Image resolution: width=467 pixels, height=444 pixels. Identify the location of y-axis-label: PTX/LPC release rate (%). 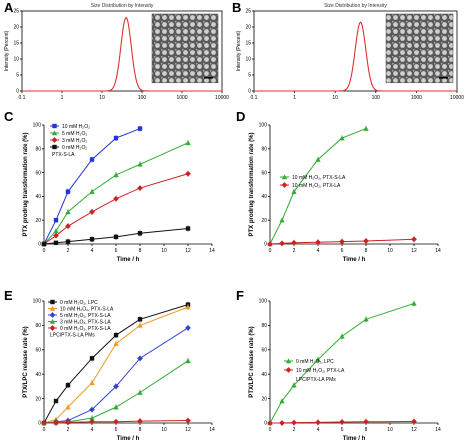
(26, 361).